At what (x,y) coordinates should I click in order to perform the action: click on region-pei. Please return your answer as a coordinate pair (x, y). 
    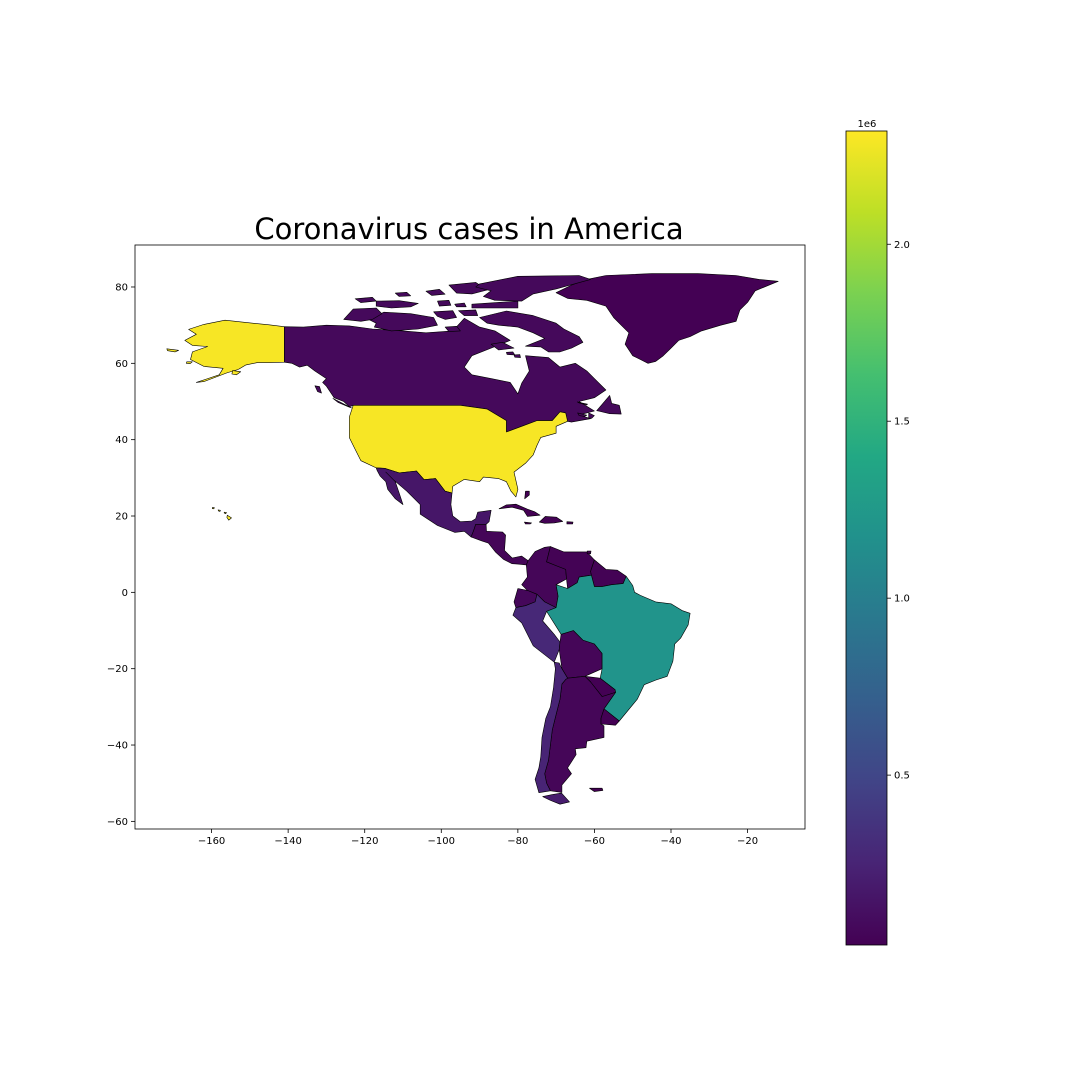
    Looking at the image, I should click on (582, 414).